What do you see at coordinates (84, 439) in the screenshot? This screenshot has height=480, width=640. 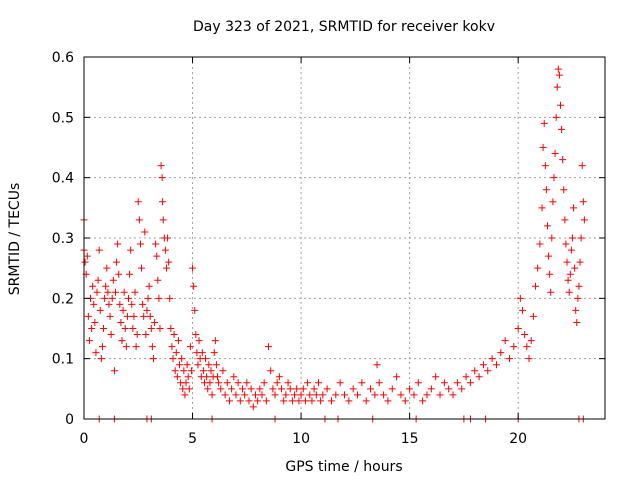 I see `x-tick-label: 0` at bounding box center [84, 439].